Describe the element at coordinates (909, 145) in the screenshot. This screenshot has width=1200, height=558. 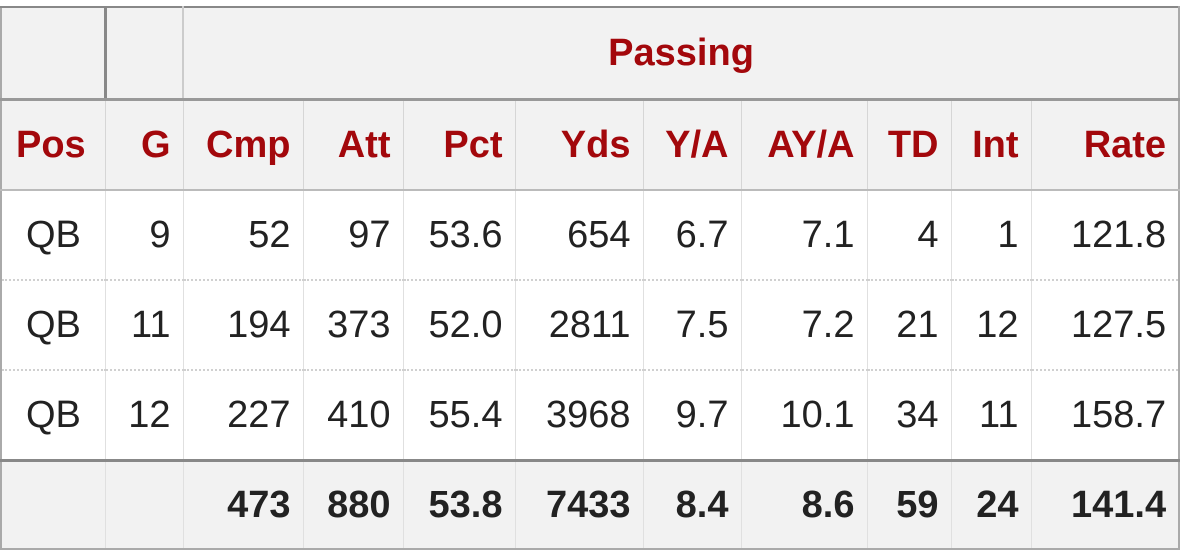
I see `column-header-td: TD` at that location.